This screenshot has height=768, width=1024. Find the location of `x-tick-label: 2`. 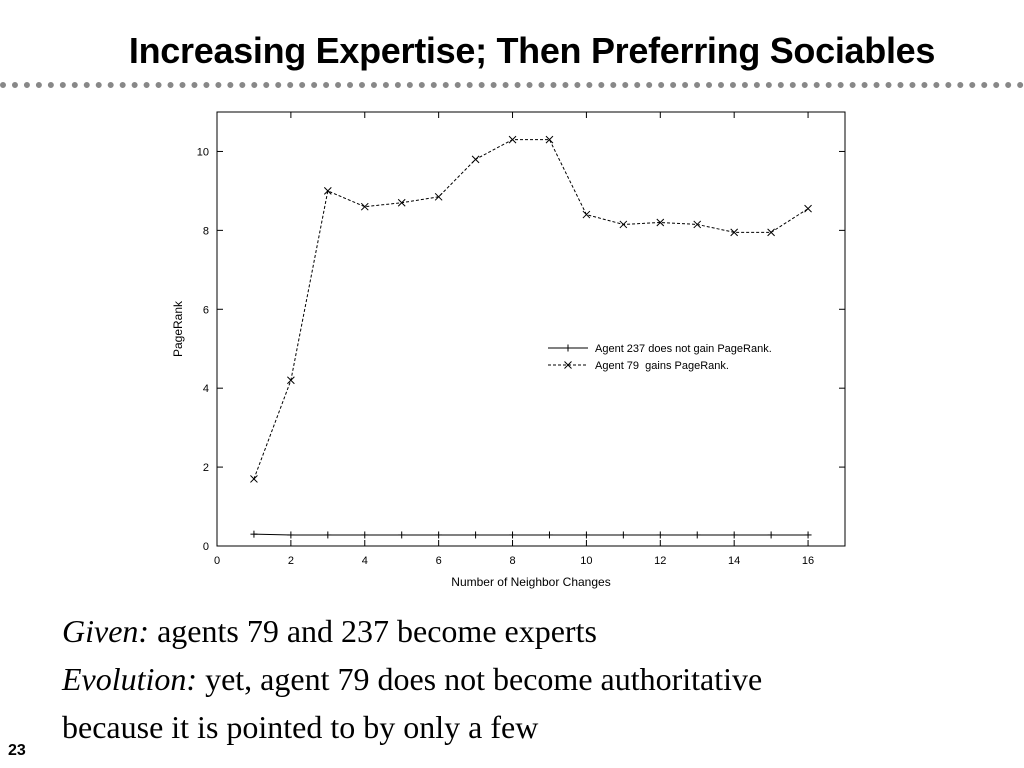

x-tick-label: 2 is located at coordinates (291, 561).